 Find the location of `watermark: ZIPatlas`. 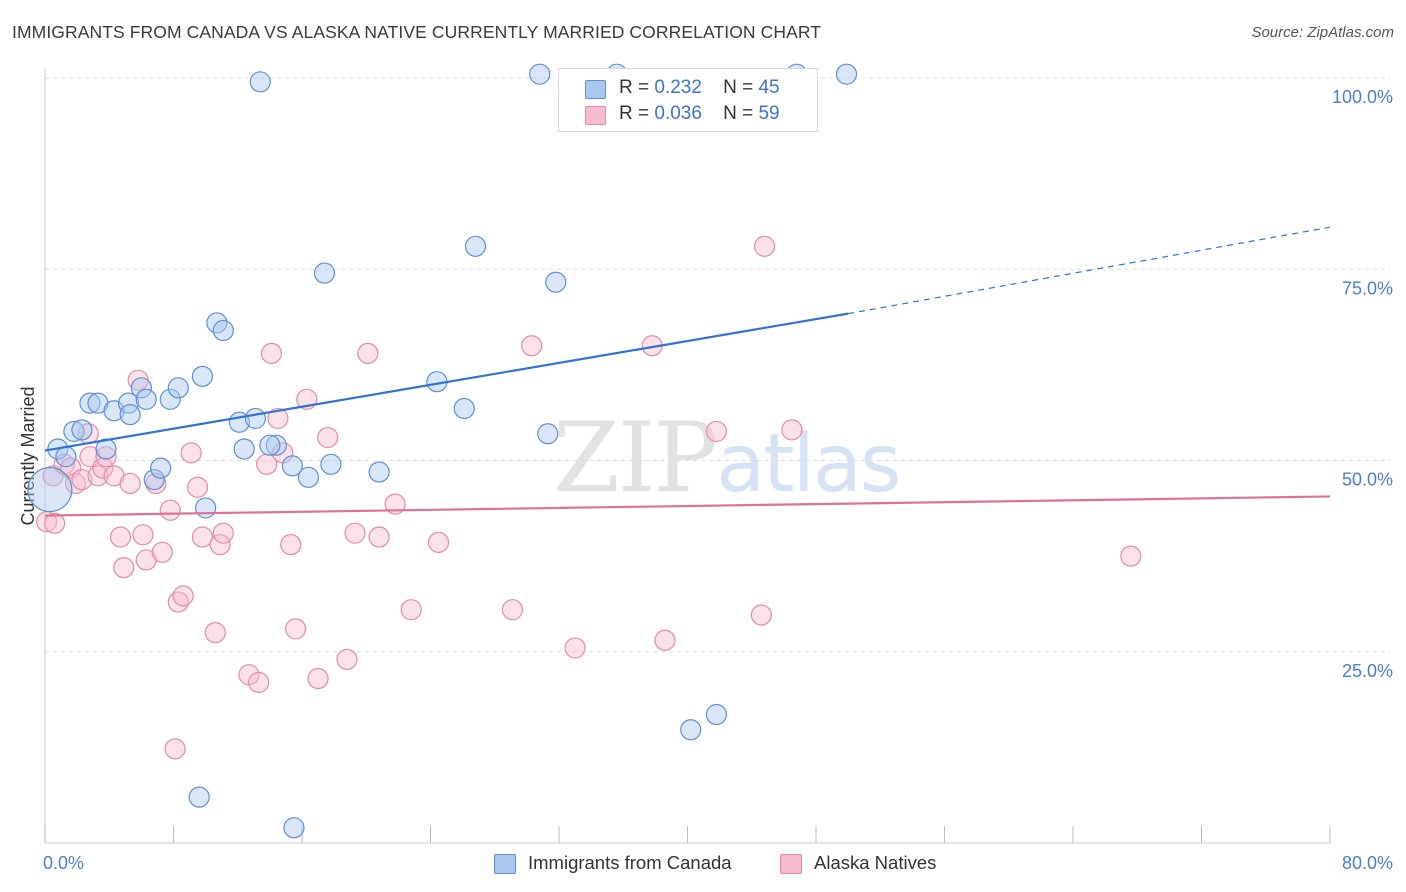

watermark: ZIPatlas is located at coordinates (727, 458).